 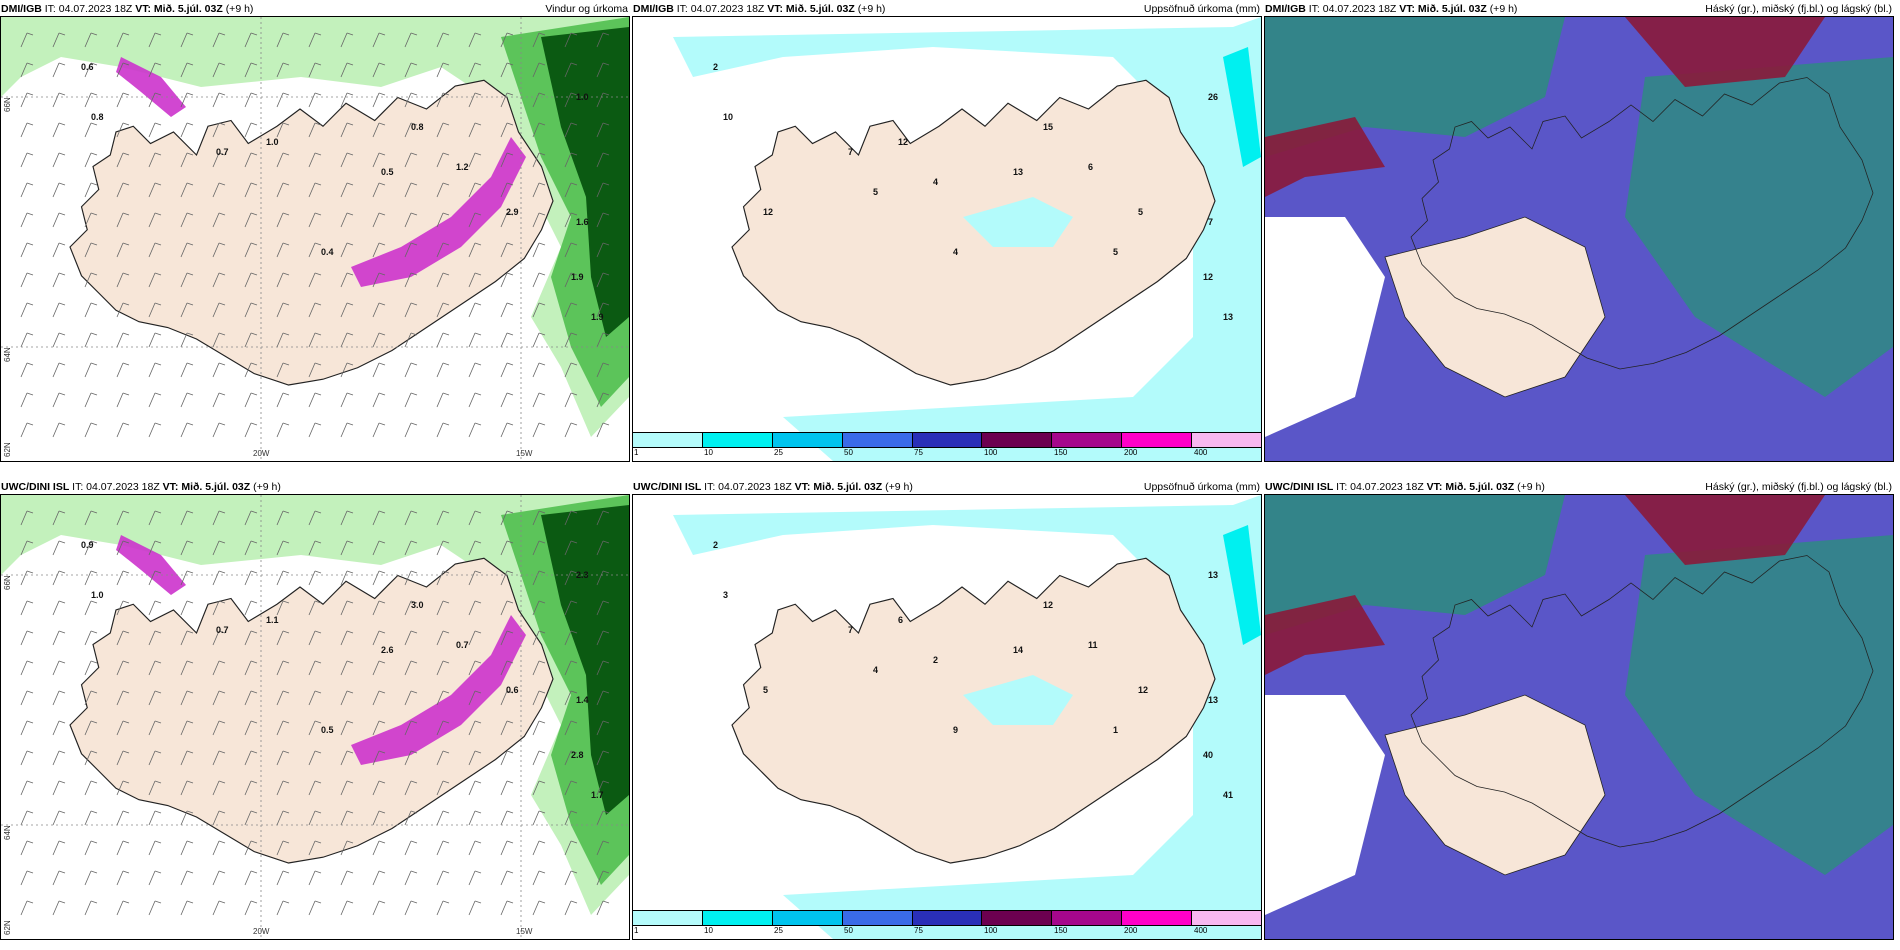 I want to click on colorbar-tick-label: 400, so click(x=1201, y=452).